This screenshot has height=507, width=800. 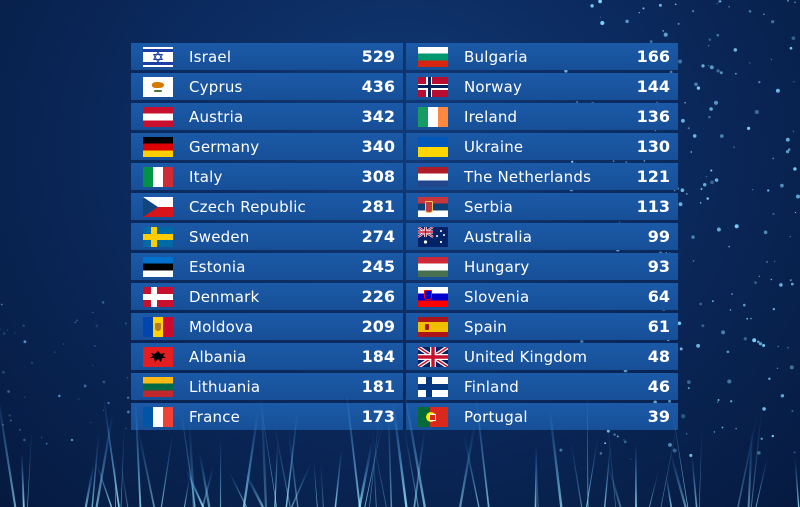 What do you see at coordinates (433, 326) in the screenshot?
I see `spain-flag-icon` at bounding box center [433, 326].